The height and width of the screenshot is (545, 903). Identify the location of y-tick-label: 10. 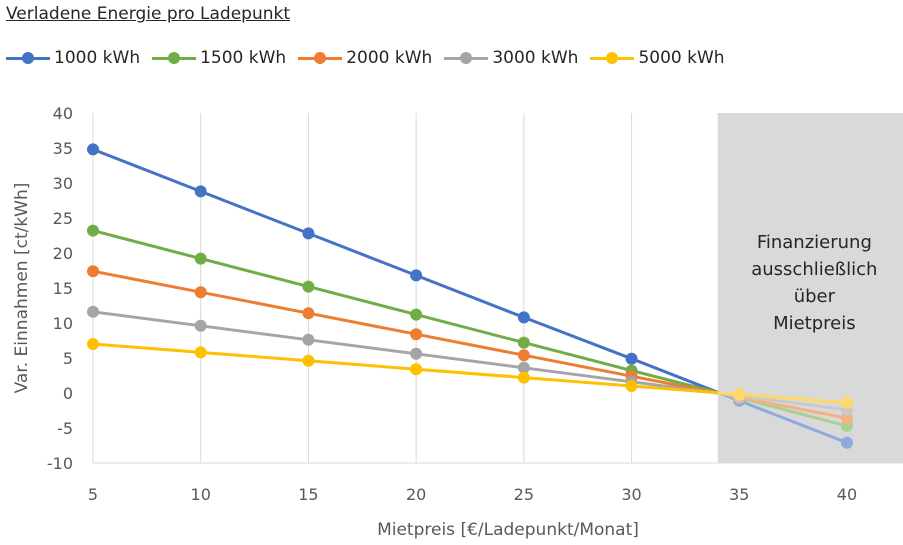
(63, 323).